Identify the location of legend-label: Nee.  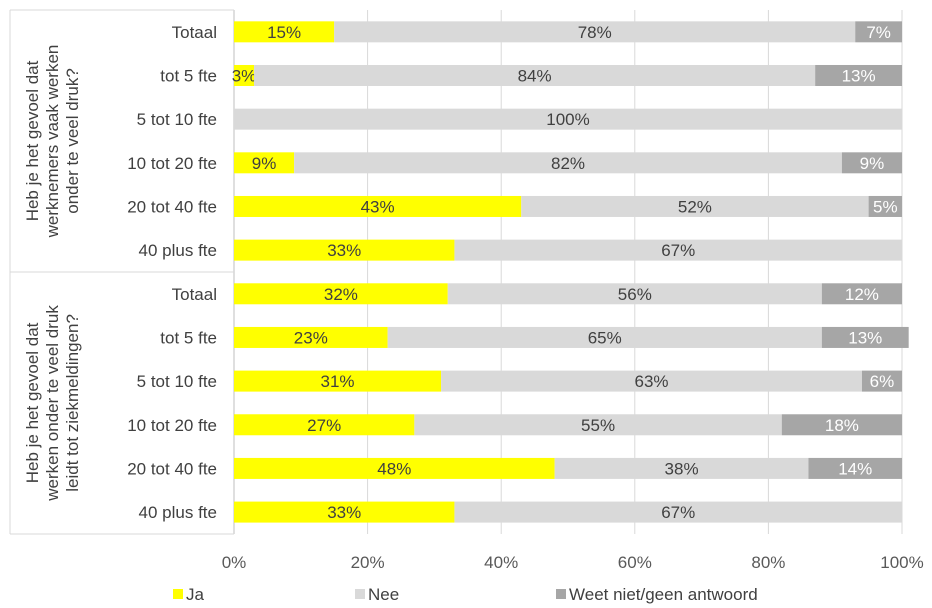
(383, 594).